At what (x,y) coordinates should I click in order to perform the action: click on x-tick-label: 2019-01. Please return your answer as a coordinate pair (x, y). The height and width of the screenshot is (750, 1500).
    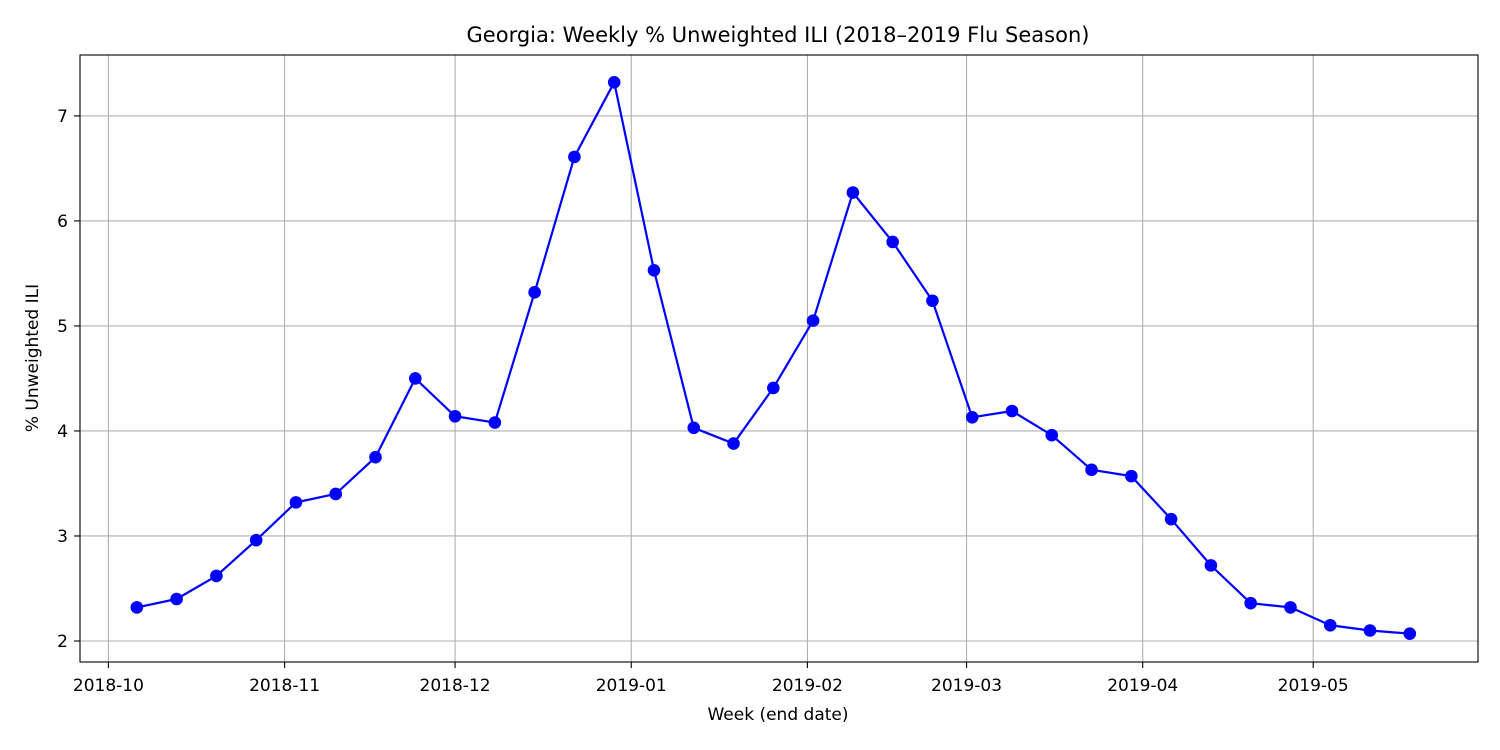
    Looking at the image, I should click on (631, 686).